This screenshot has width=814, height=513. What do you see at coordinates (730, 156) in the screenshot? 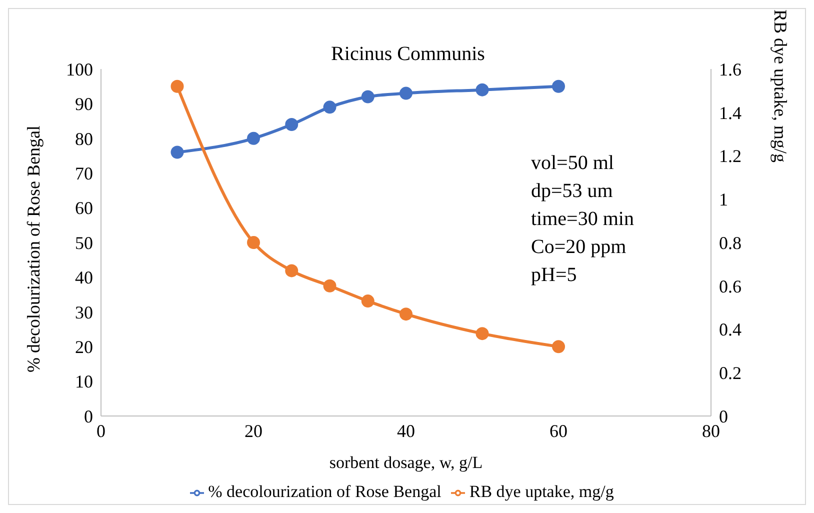
I see `y2-tick-label: 1.2` at bounding box center [730, 156].